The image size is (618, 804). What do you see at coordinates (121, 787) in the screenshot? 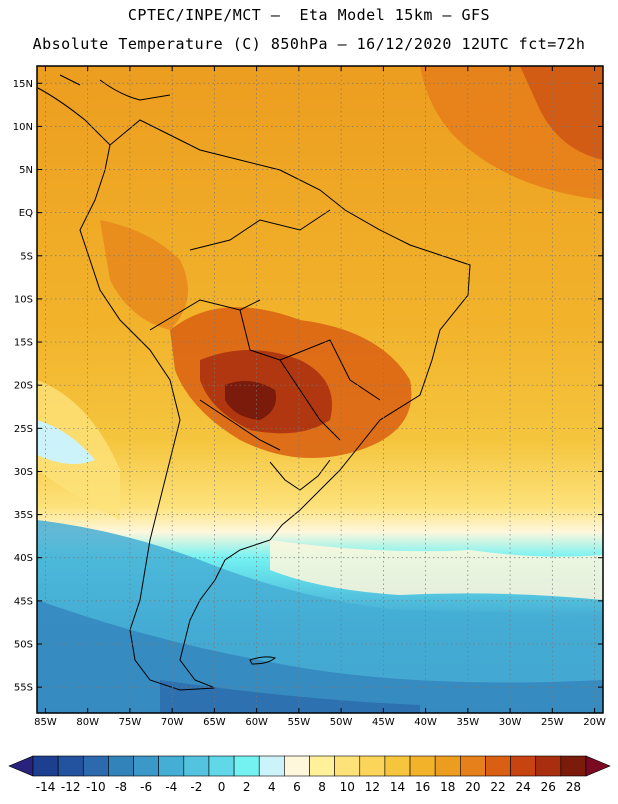
I see `colorbar-label: -8` at bounding box center [121, 787].